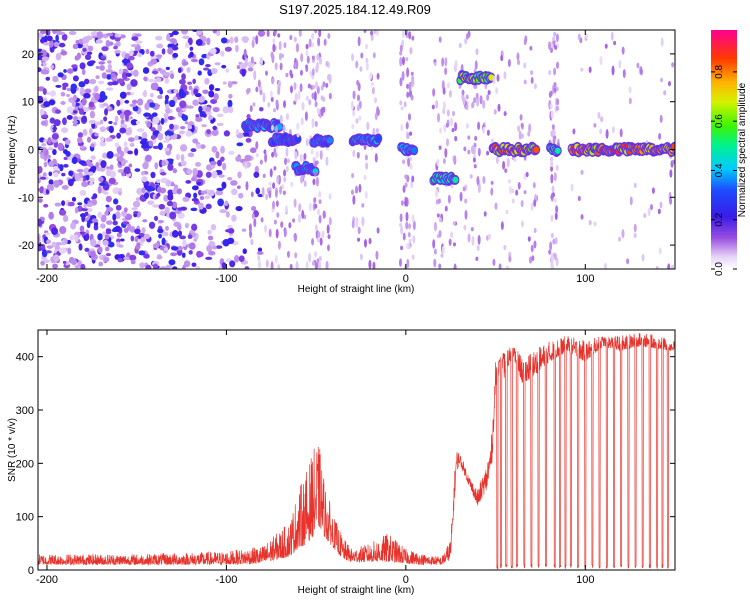 The height and width of the screenshot is (600, 750). I want to click on x-tick-label: 0, so click(406, 580).